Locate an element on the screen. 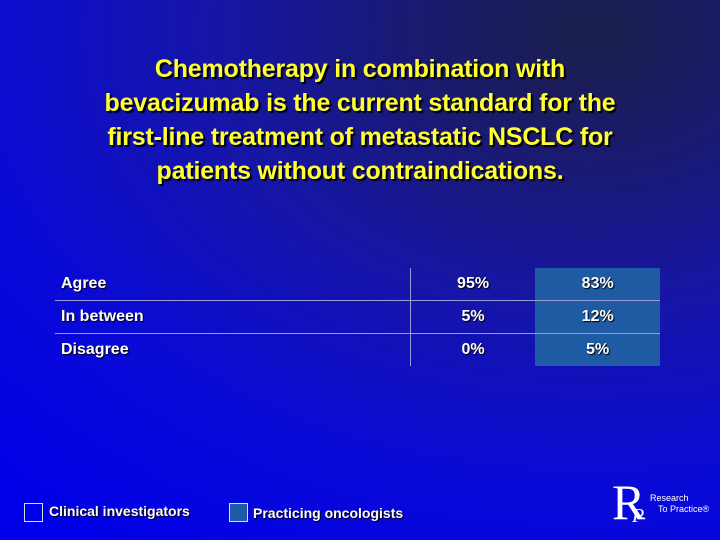  practicing-oncologists-legend-swatch is located at coordinates (238, 512).